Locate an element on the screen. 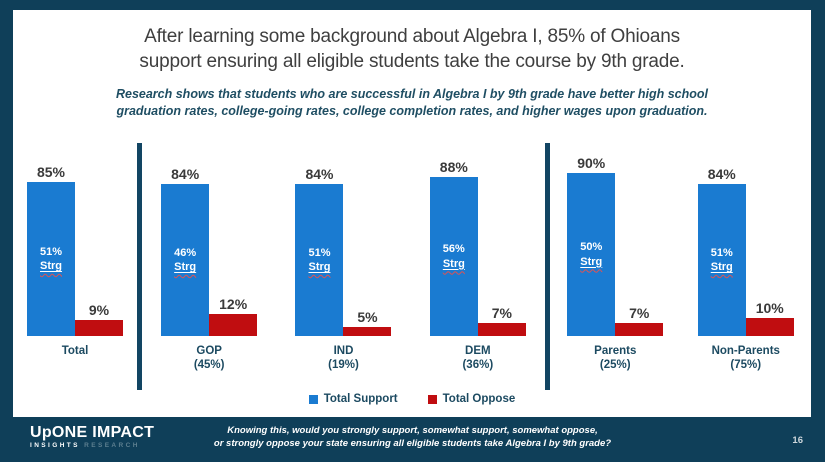 The width and height of the screenshot is (825, 462). support-bar: 56% Strg is located at coordinates (453, 256).